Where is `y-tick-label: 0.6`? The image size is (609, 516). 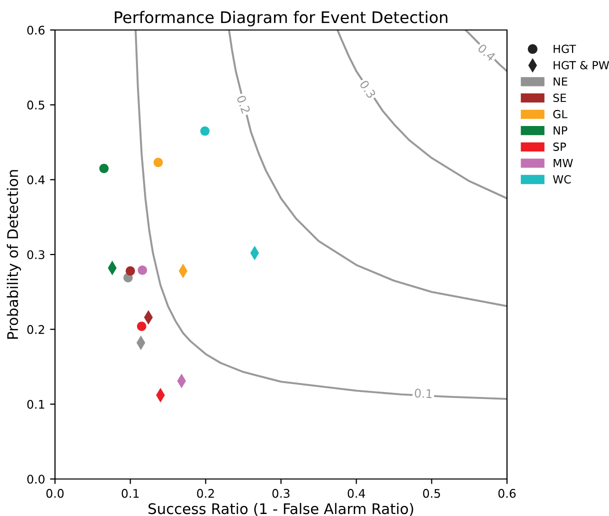 y-tick-label: 0.6 is located at coordinates (36, 30).